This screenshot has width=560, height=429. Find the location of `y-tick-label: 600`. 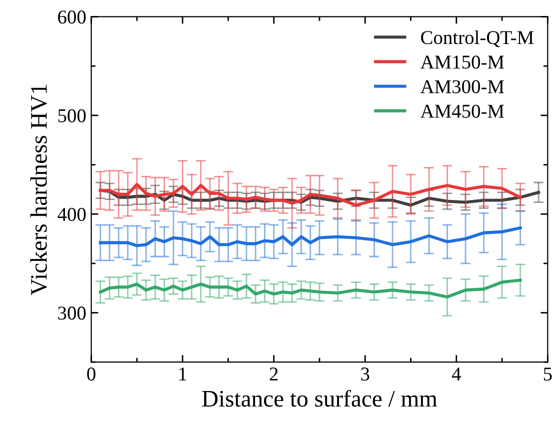

y-tick-label: 600 is located at coordinates (72, 17).